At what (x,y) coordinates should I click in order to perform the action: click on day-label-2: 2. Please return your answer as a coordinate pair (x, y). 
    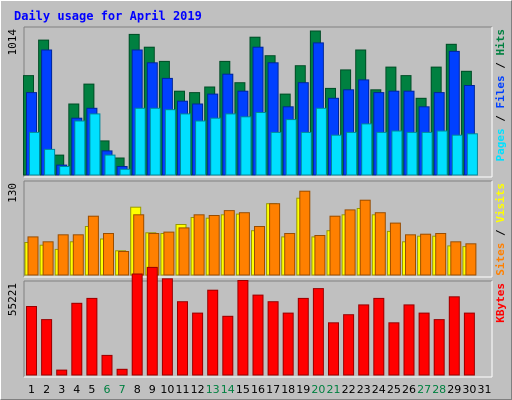
    Looking at the image, I should click on (46, 389).